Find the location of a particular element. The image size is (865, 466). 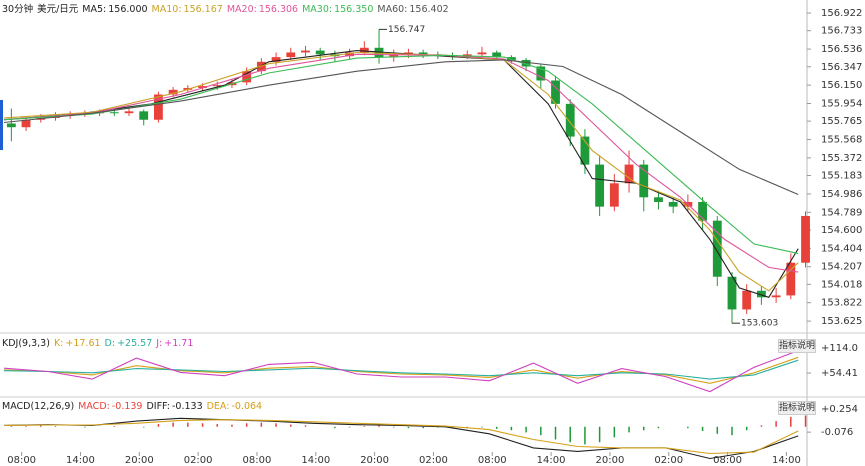

legend-name: MA10: is located at coordinates (166, 9).